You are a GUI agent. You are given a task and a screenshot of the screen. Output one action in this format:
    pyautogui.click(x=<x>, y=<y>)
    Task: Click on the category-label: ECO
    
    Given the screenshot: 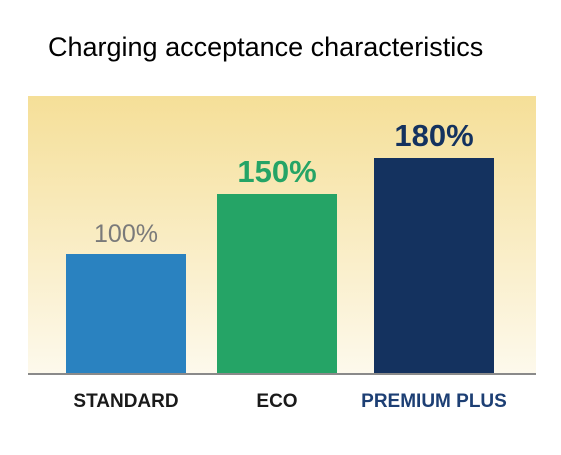 What is the action you would take?
    pyautogui.click(x=276, y=401)
    